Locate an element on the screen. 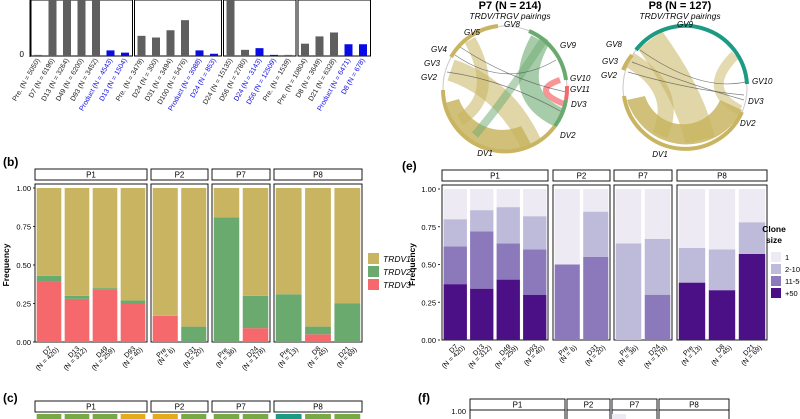 This screenshot has height=419, width=800. panel-label-e: (e) is located at coordinates (409, 166).